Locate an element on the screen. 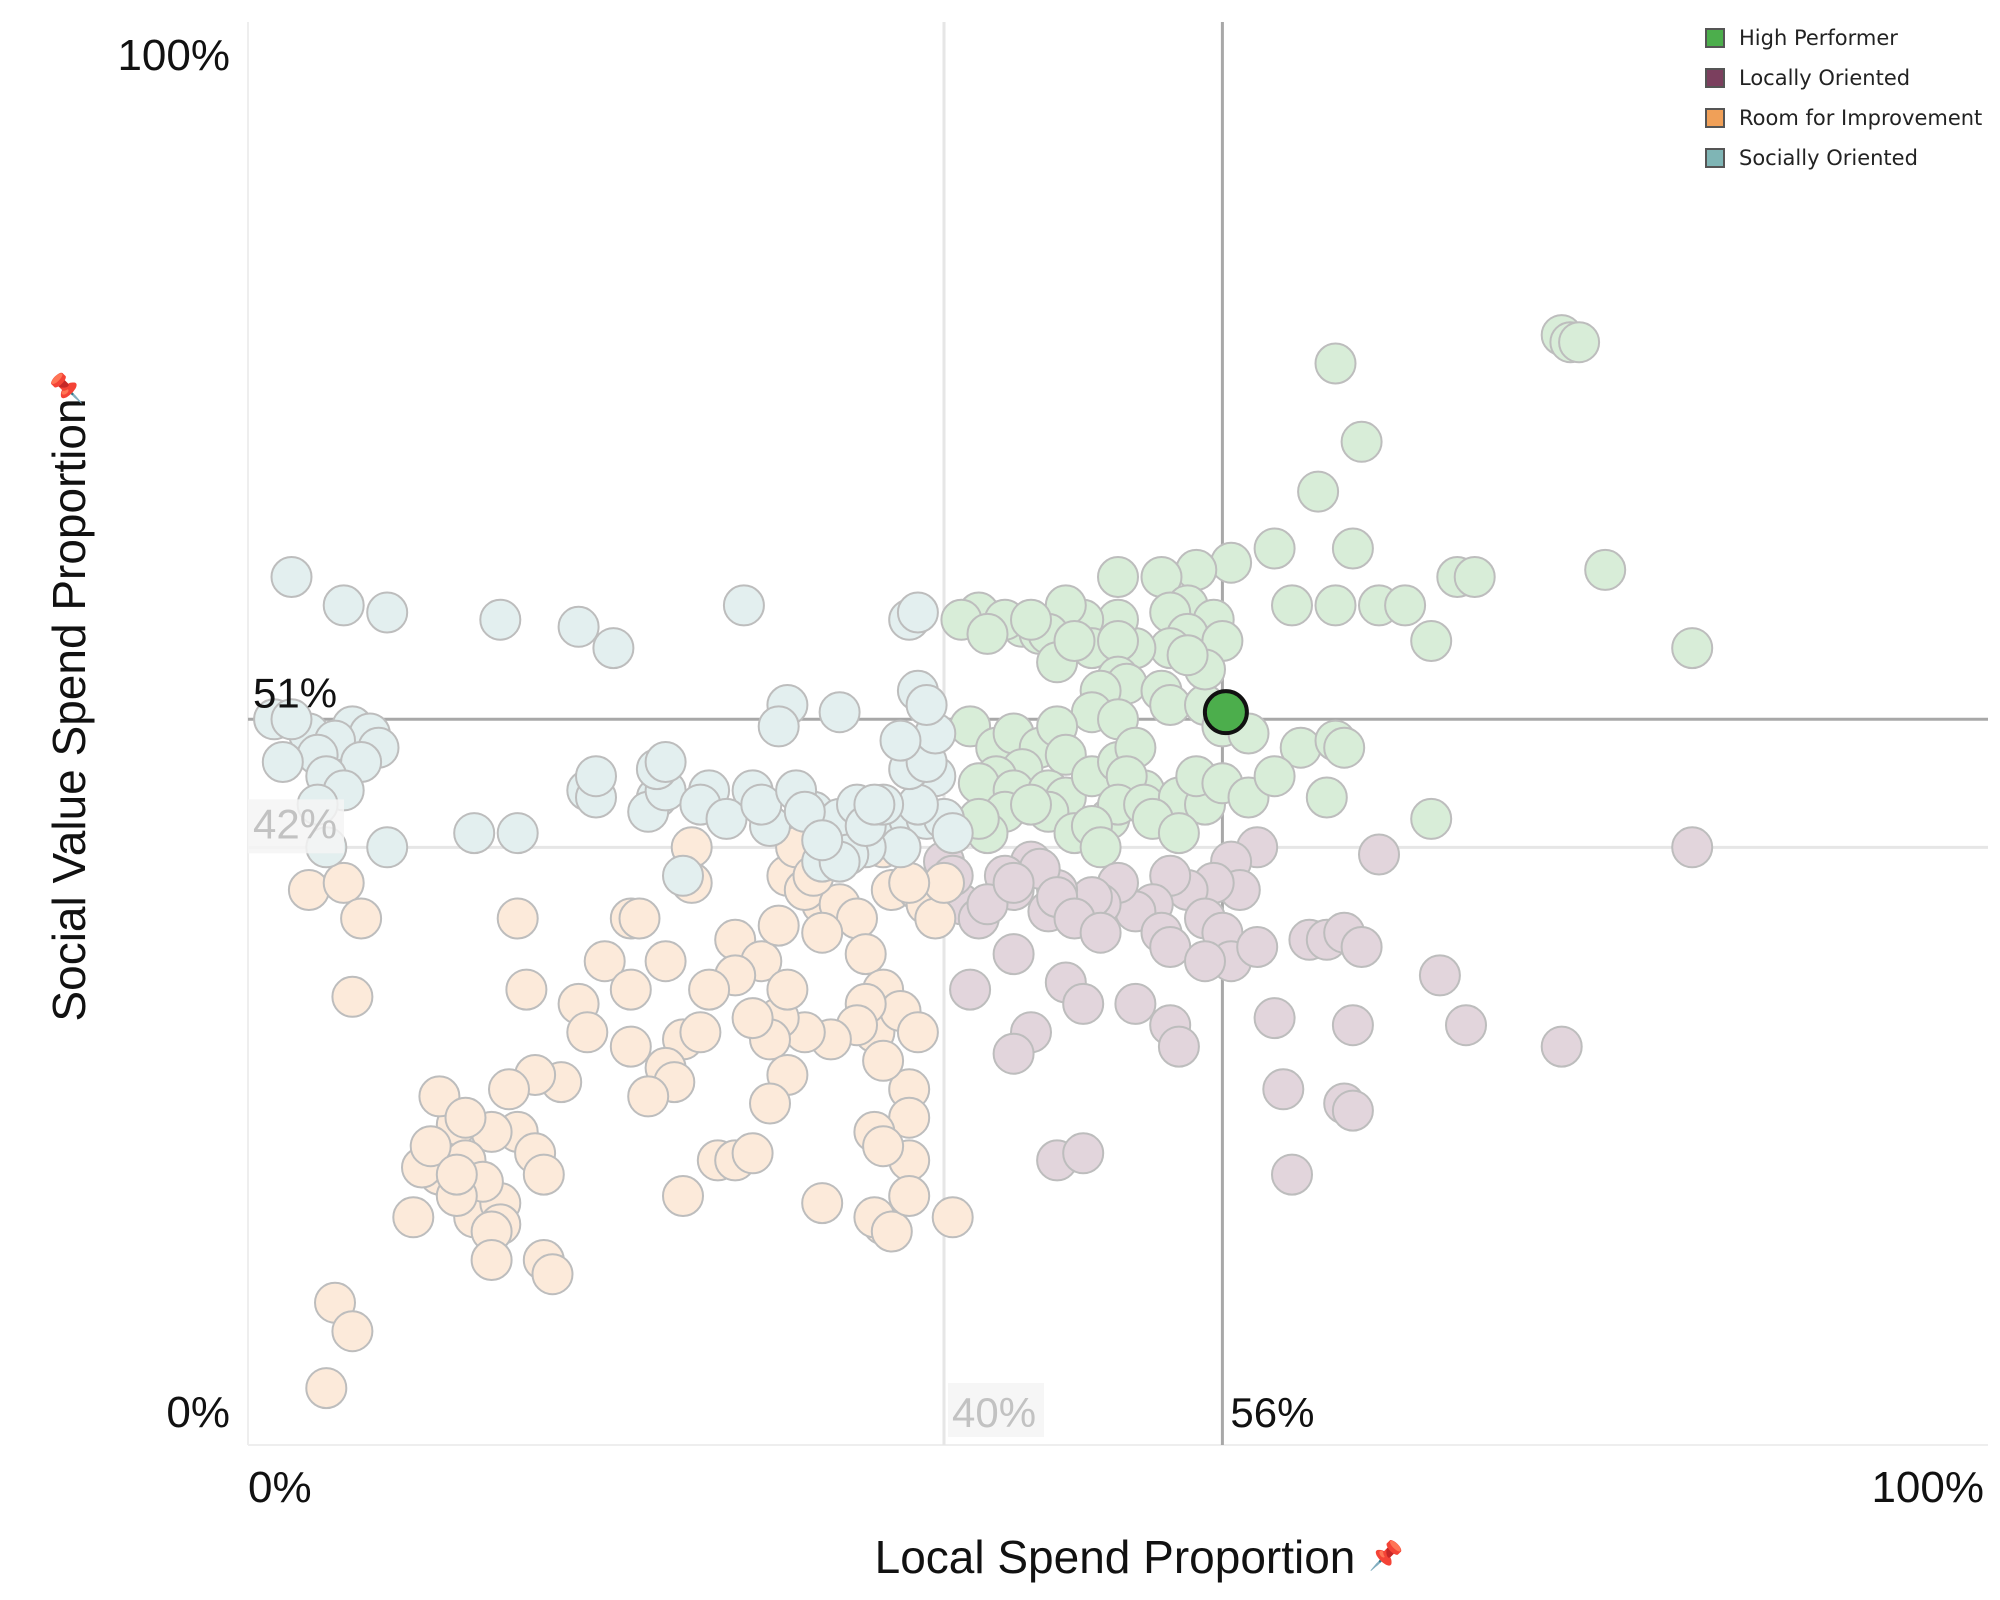 The height and width of the screenshot is (1600, 2000). highlight-point is located at coordinates (1225, 712).